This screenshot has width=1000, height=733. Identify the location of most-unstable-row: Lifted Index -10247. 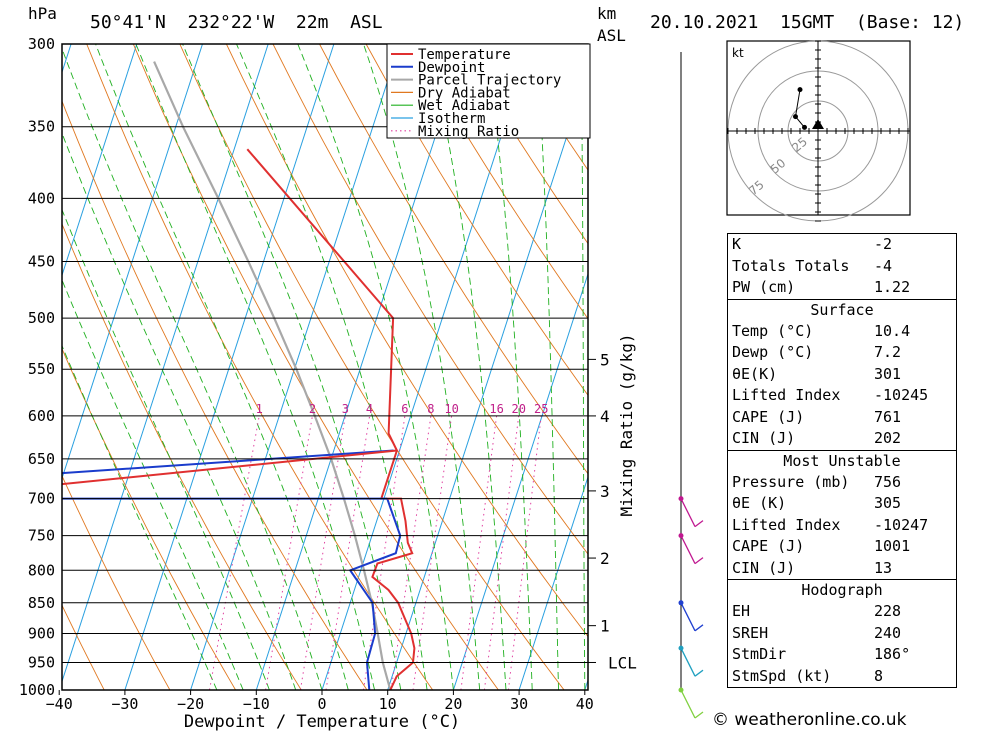
(830, 524).